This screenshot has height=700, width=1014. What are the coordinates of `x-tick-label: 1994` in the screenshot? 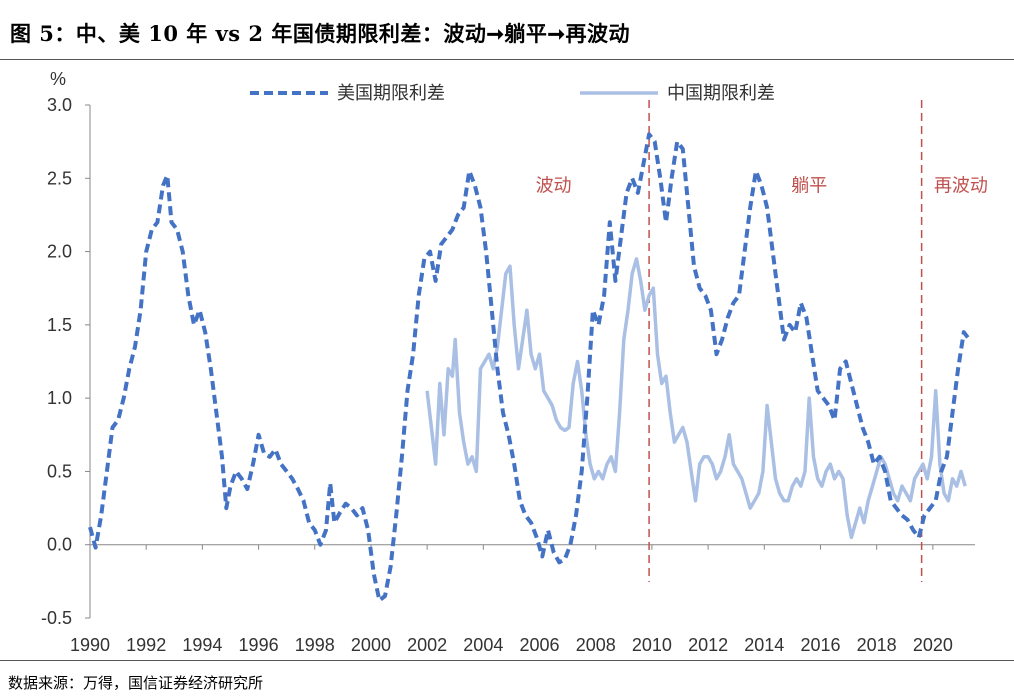 It's located at (202, 645).